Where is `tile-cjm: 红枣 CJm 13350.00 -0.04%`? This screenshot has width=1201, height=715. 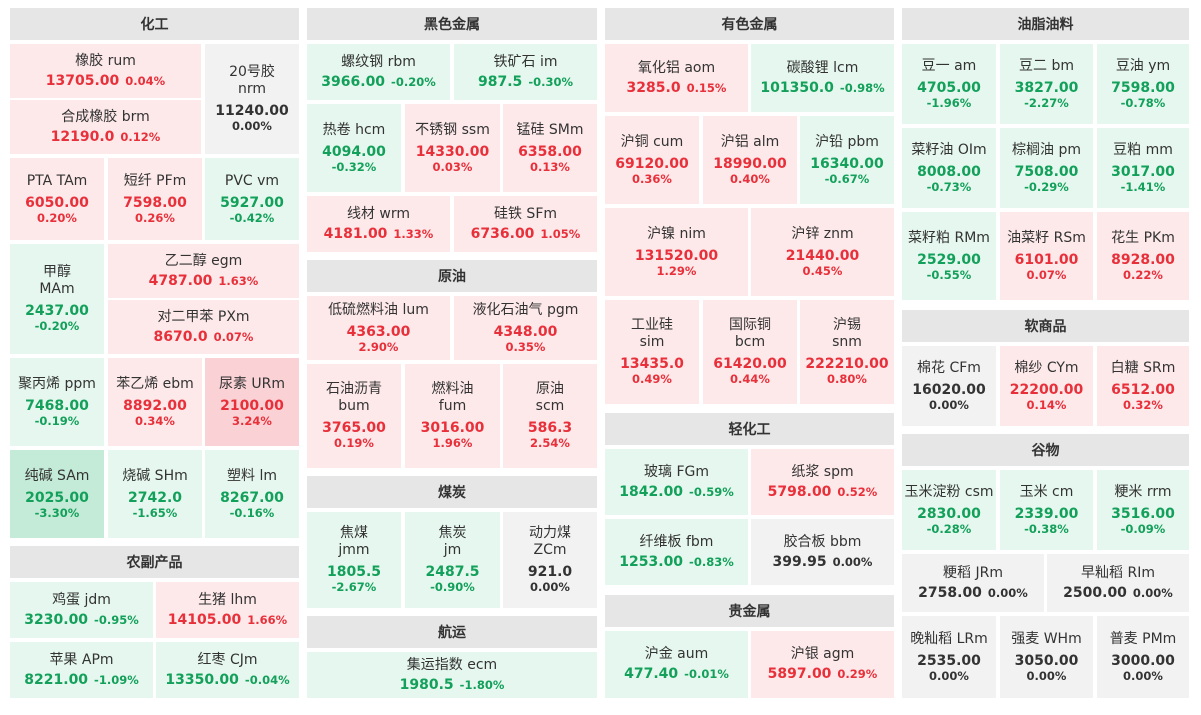
tile-cjm: 红枣 CJm 13350.00 -0.04% is located at coordinates (227, 670).